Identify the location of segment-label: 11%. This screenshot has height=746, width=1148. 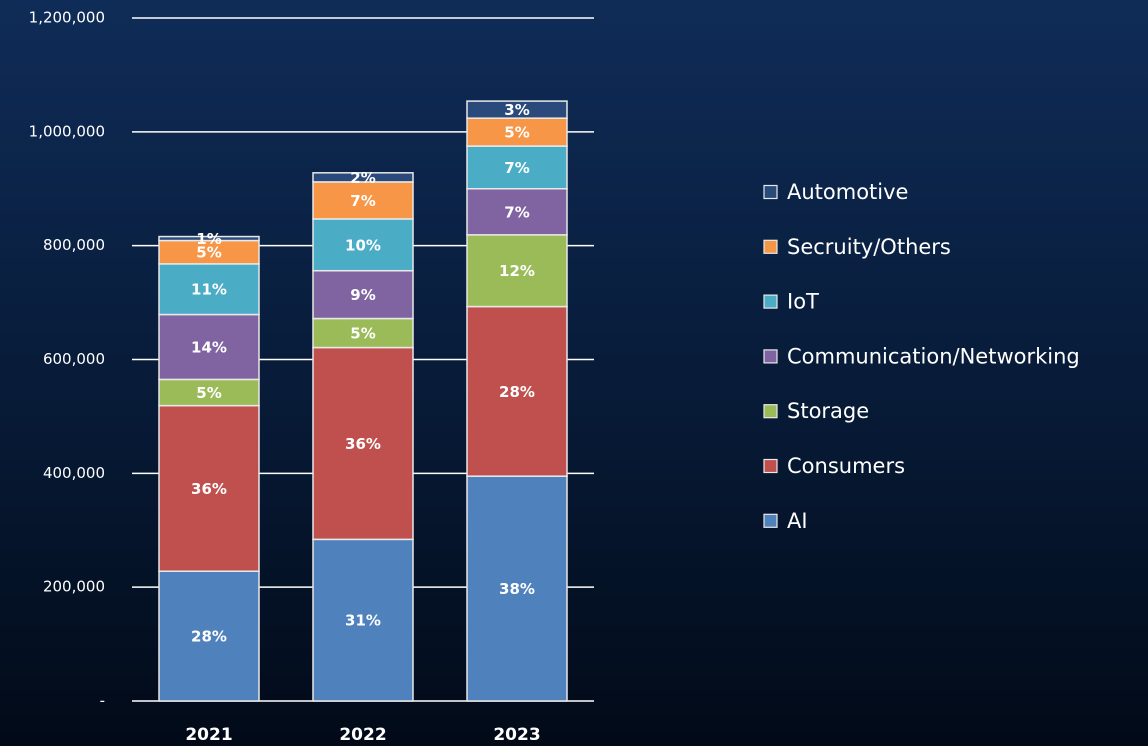
(209, 290).